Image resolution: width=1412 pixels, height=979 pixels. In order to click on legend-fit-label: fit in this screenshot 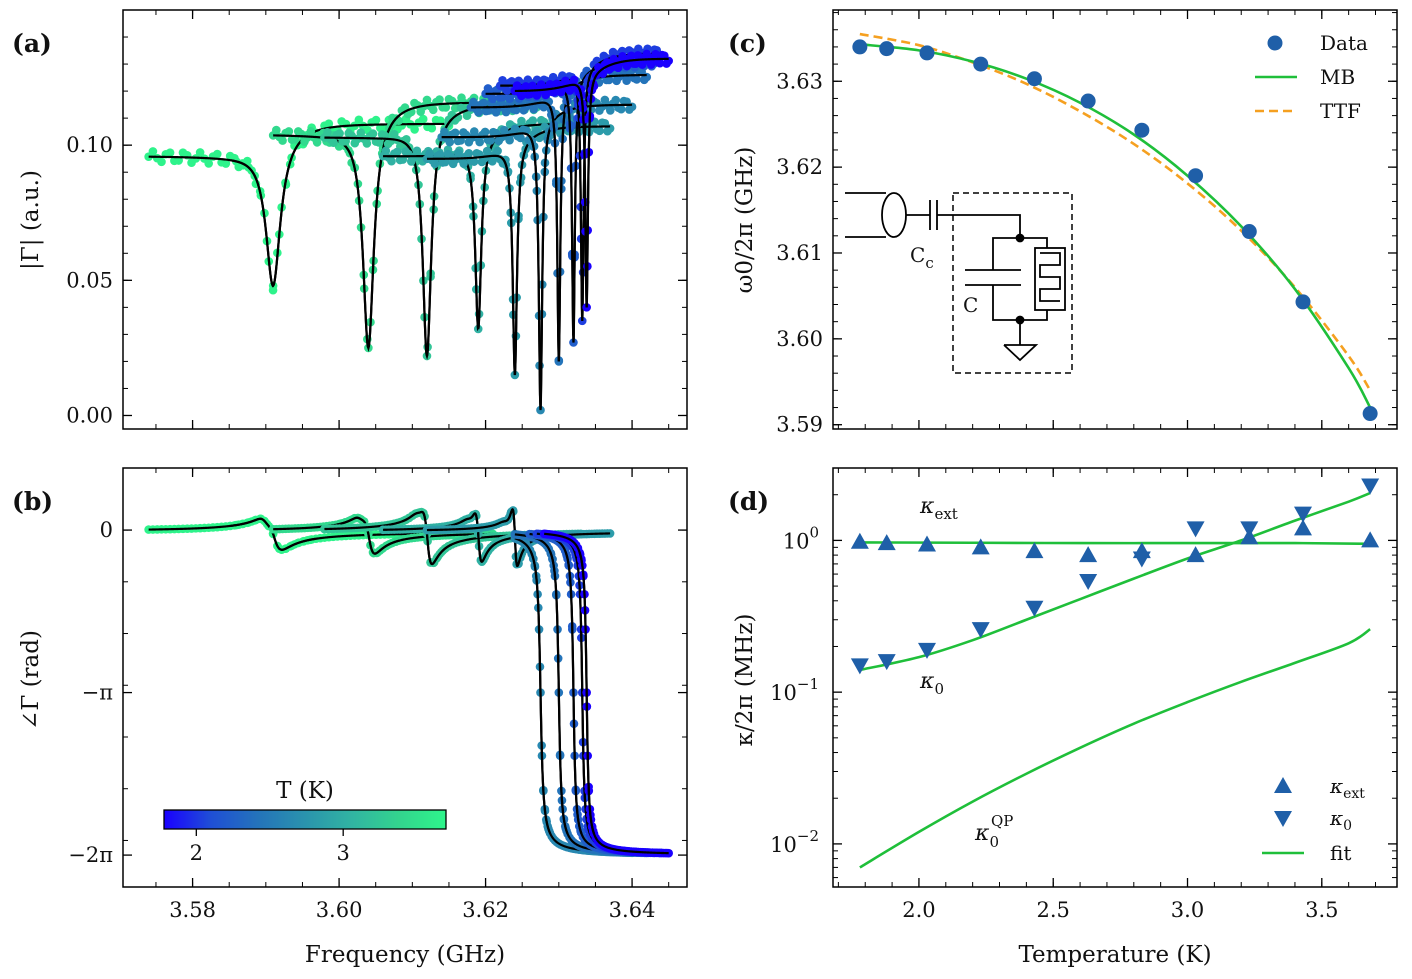, I will do `click(1340, 853)`.